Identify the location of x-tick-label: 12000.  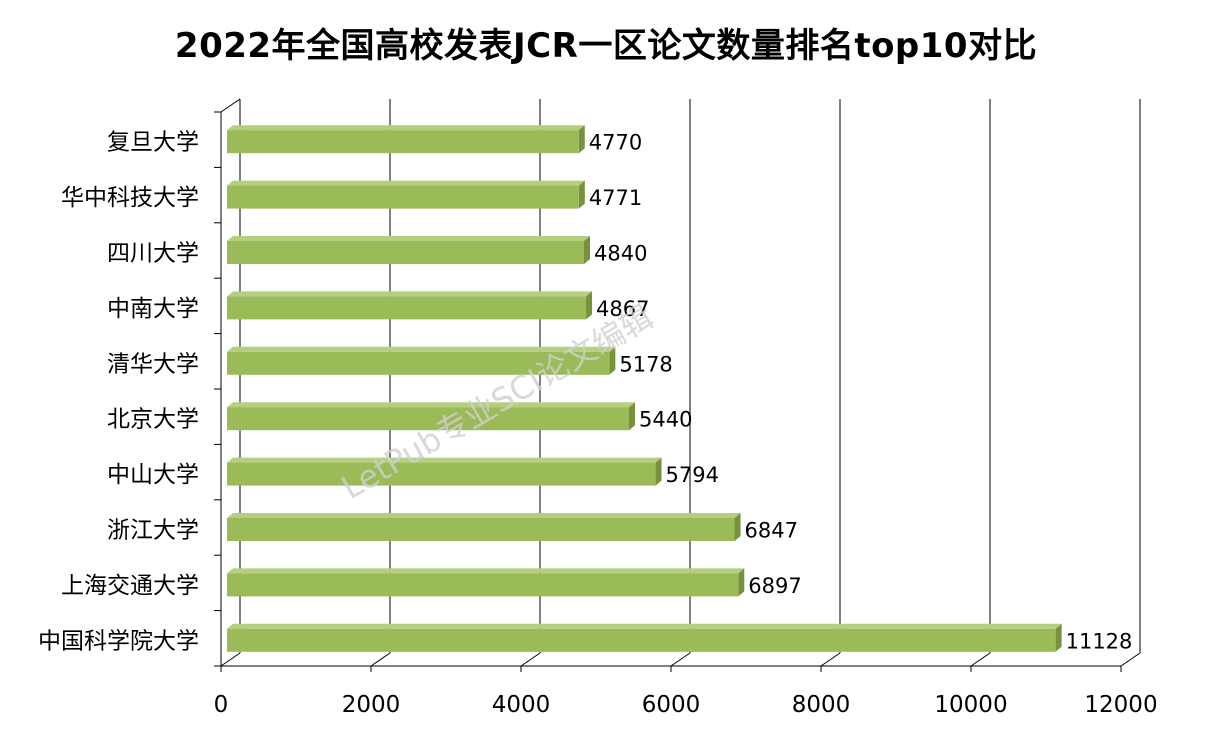
(1120, 705).